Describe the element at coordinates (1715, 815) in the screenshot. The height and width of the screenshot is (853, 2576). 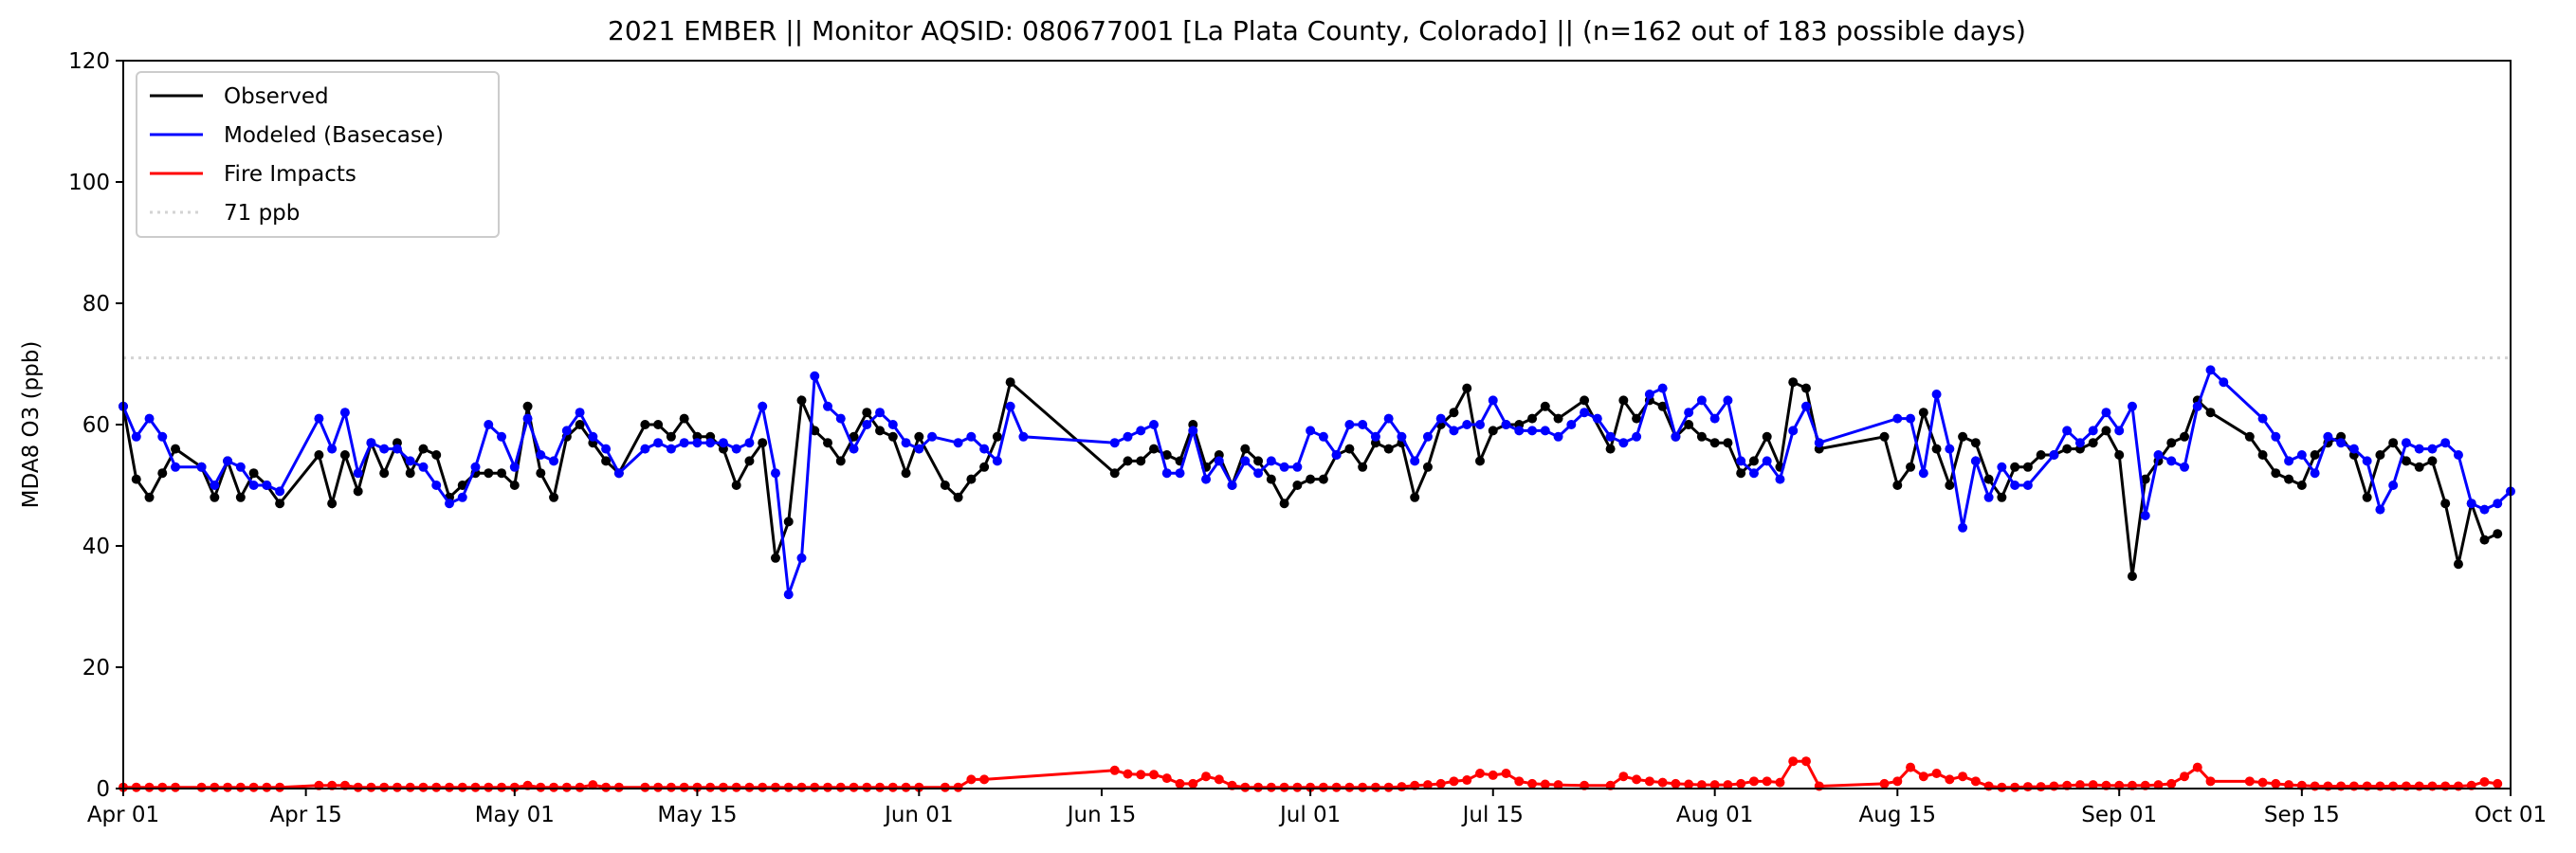
I see `x-tick-label: Aug 01` at that location.